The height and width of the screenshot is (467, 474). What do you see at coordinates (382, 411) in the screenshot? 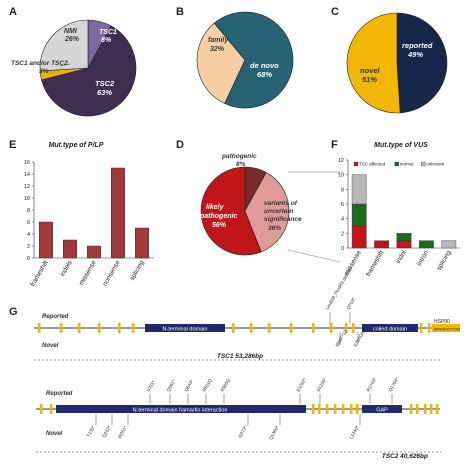
I see `tsc2-domain-gap-label: GAP` at bounding box center [382, 411].